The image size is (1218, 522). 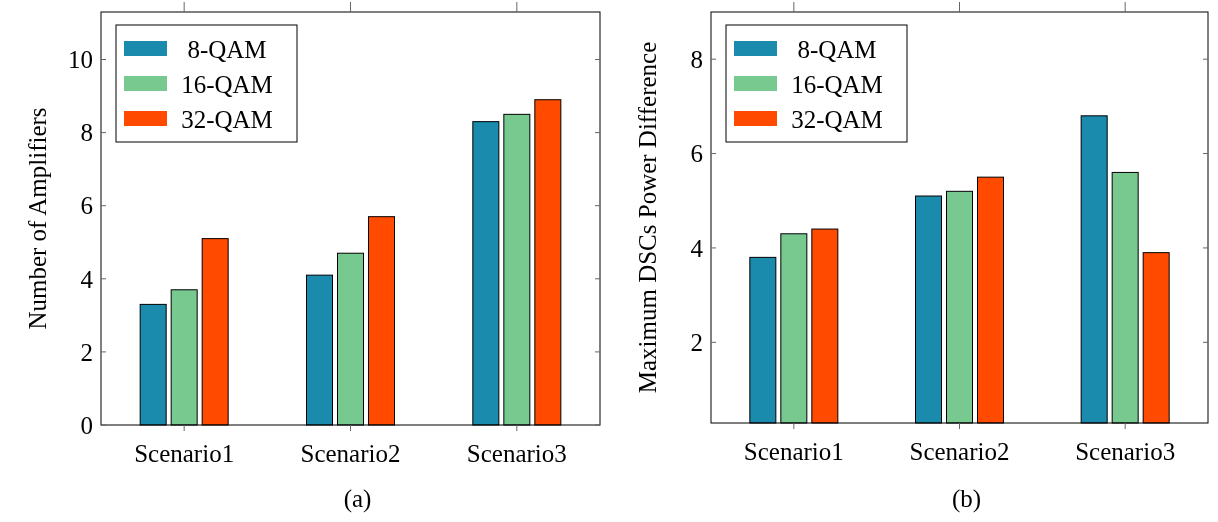 What do you see at coordinates (966, 499) in the screenshot?
I see `text: (b)` at bounding box center [966, 499].